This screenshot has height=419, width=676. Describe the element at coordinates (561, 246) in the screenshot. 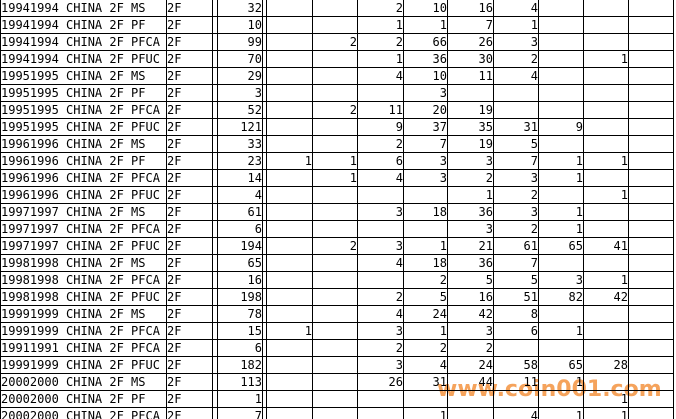

I see `cell-grade-count: 65` at that location.